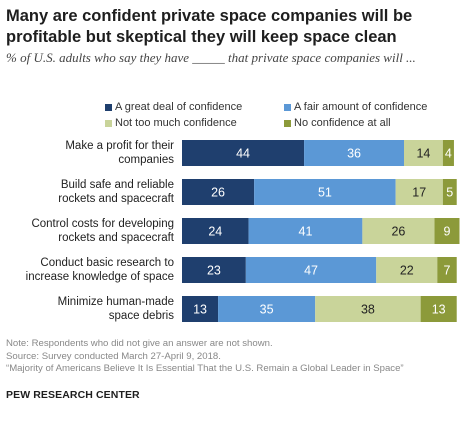 Image resolution: width=471 pixels, height=426 pixels. I want to click on category-label-line: increase knowledge of space, so click(99, 277).